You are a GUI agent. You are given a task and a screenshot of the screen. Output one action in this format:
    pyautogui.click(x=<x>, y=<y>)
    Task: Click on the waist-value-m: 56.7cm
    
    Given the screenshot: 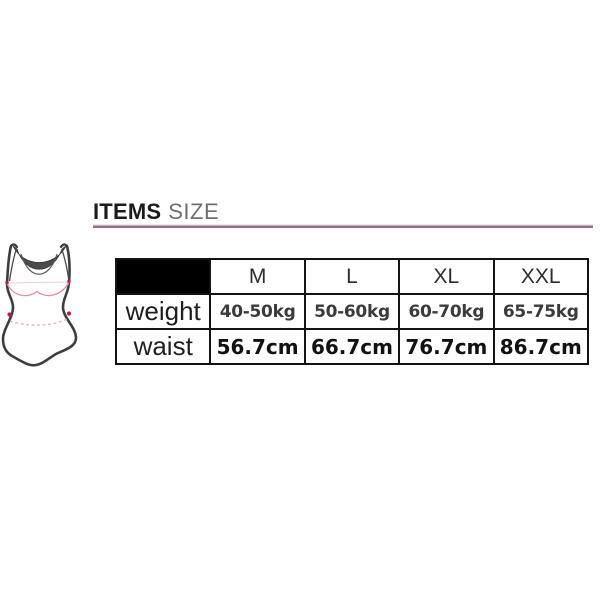 What is the action you would take?
    pyautogui.click(x=257, y=346)
    